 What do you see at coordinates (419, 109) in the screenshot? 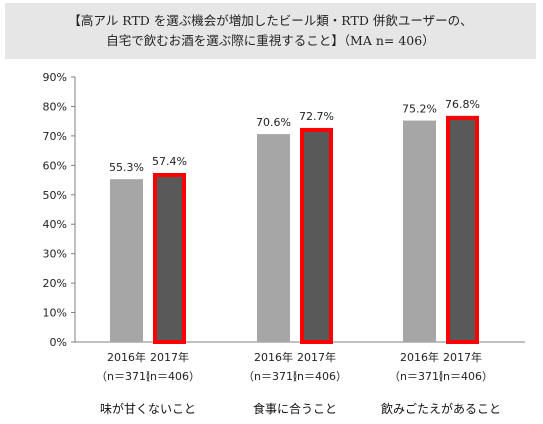
I see `data-label: 75.2%` at bounding box center [419, 109].